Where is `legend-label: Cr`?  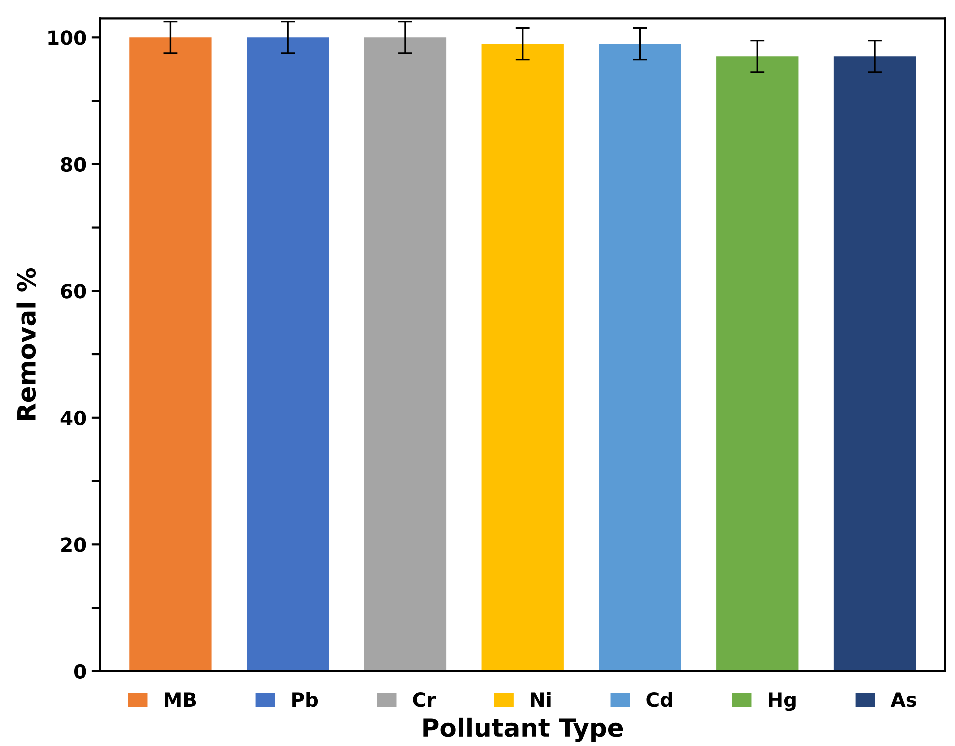
legend-label: Cr is located at coordinates (424, 700).